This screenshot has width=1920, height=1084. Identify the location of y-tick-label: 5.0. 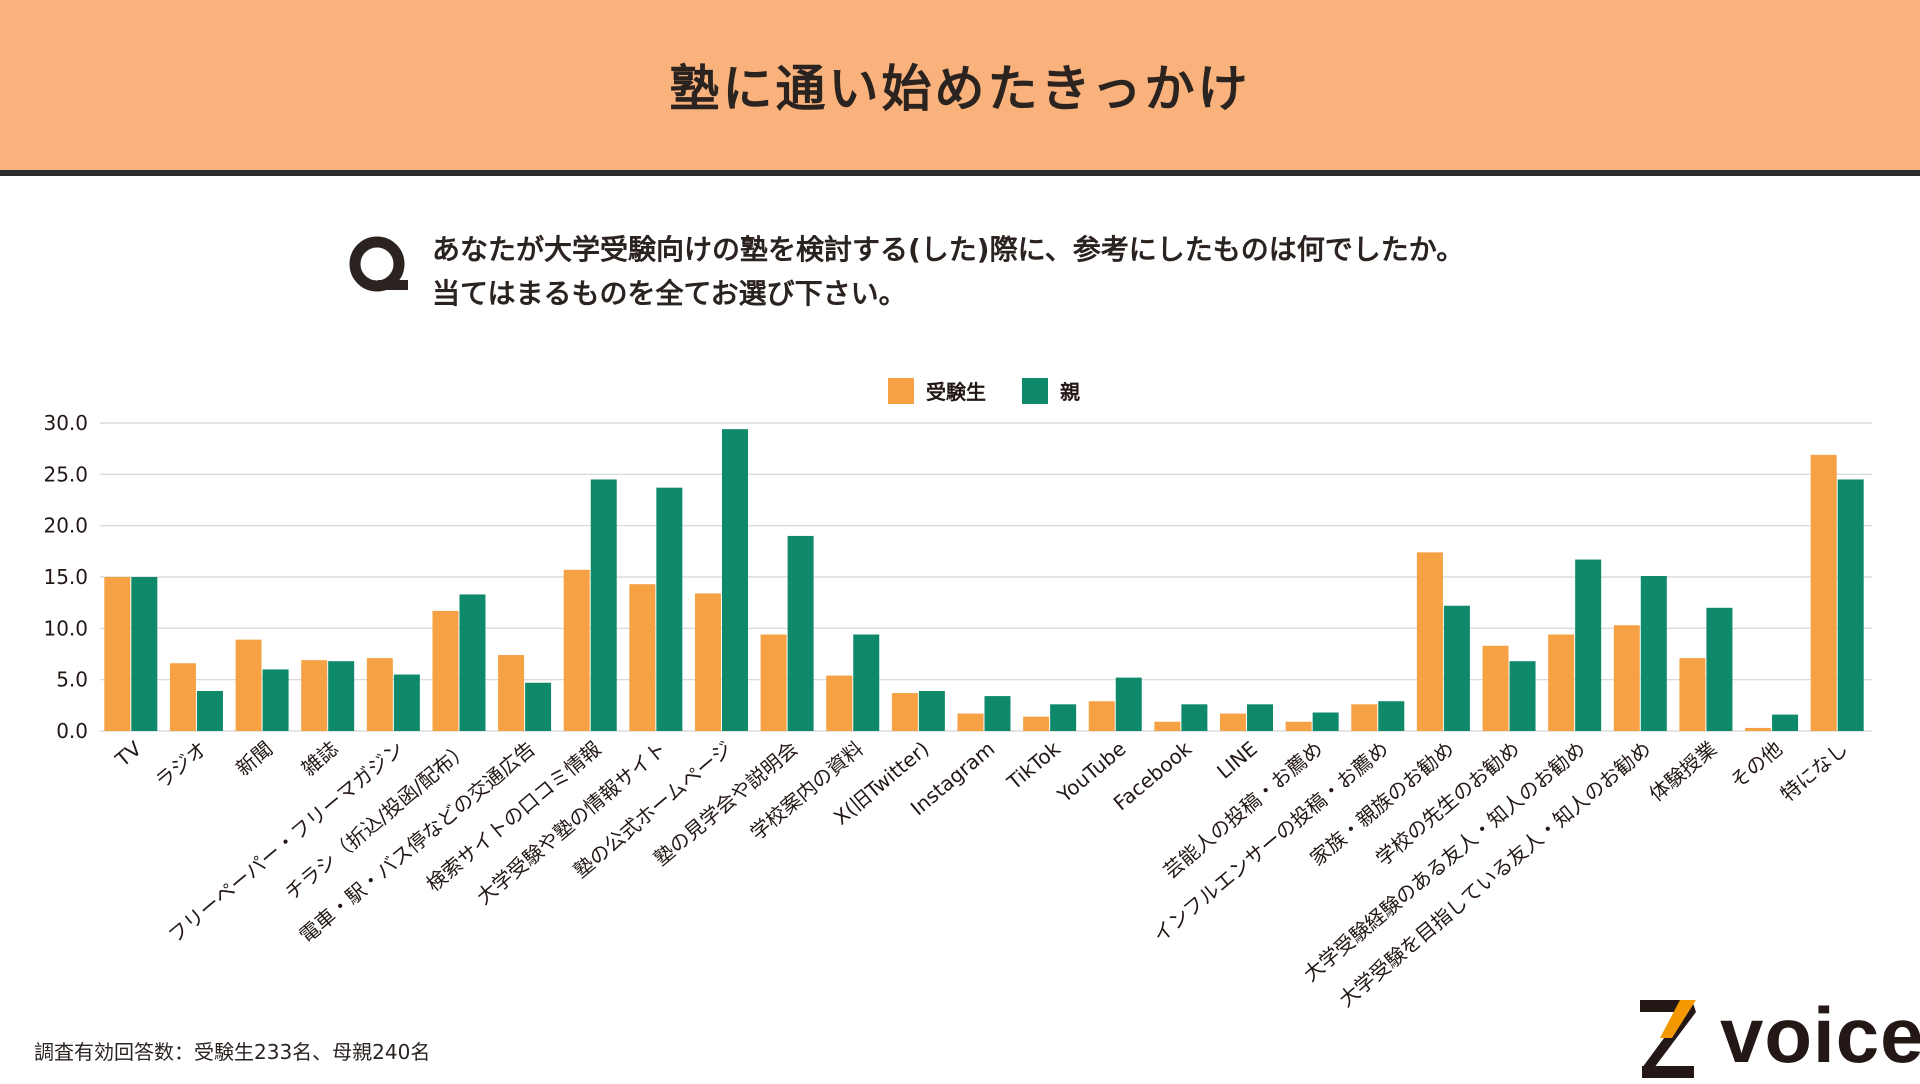
(72, 680).